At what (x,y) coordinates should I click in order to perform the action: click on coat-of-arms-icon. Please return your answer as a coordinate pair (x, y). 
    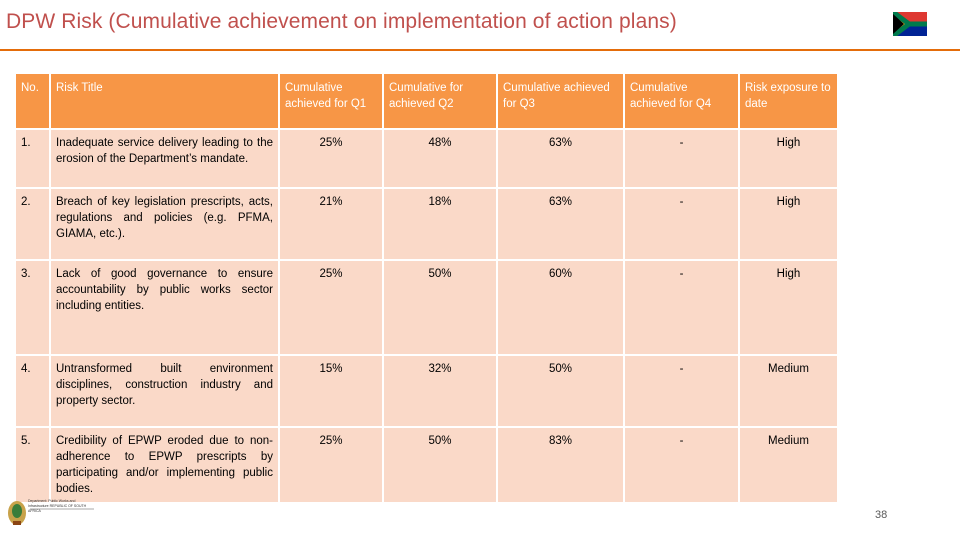
    Looking at the image, I should click on (51, 513).